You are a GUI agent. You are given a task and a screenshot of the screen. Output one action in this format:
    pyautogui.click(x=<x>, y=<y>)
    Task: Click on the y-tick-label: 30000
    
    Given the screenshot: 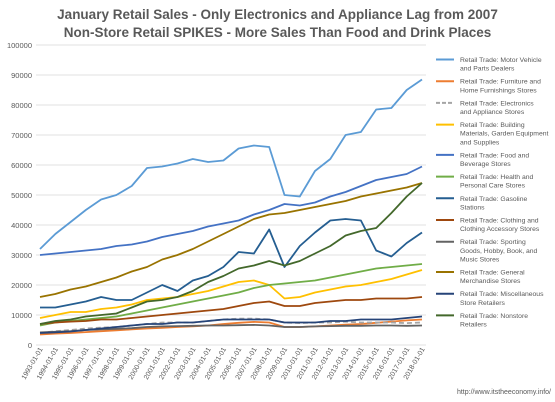 What is the action you would take?
    pyautogui.click(x=21, y=255)
    